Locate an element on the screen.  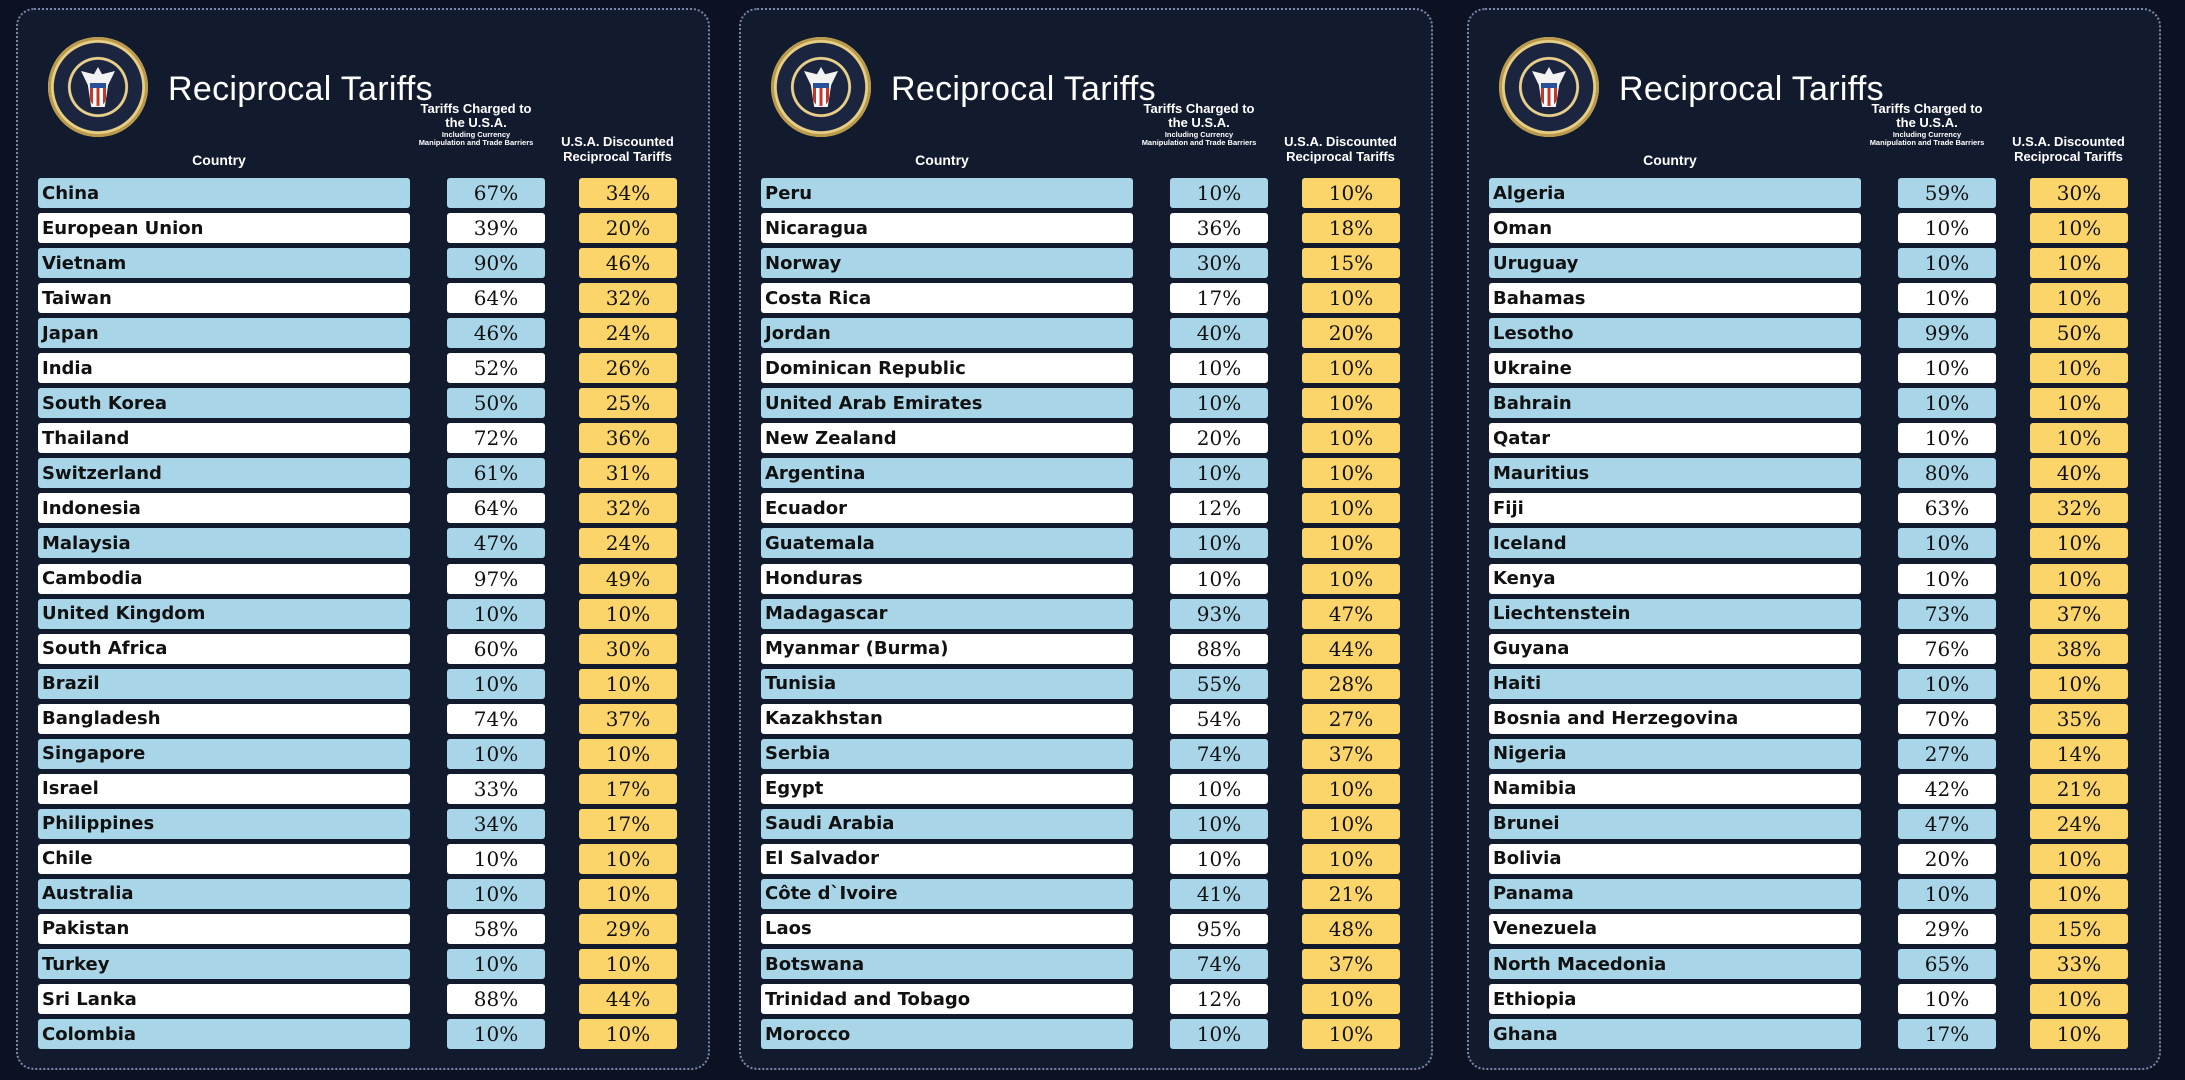
charged-tariff-cell: 36% is located at coordinates (1219, 228).